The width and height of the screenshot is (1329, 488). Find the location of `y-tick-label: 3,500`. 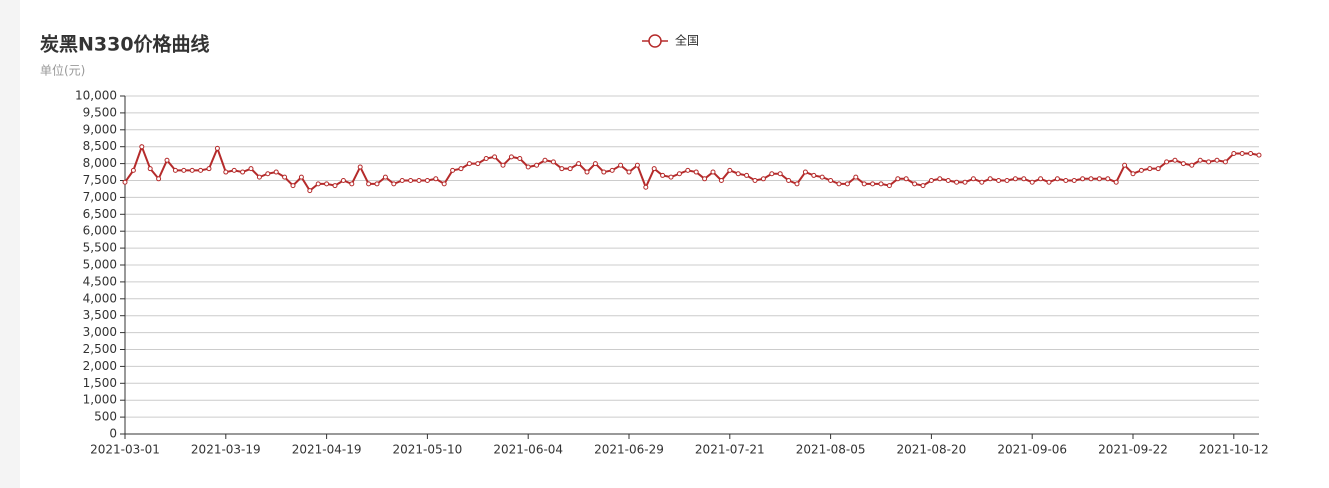

y-tick-label: 3,500 is located at coordinates (100, 315).